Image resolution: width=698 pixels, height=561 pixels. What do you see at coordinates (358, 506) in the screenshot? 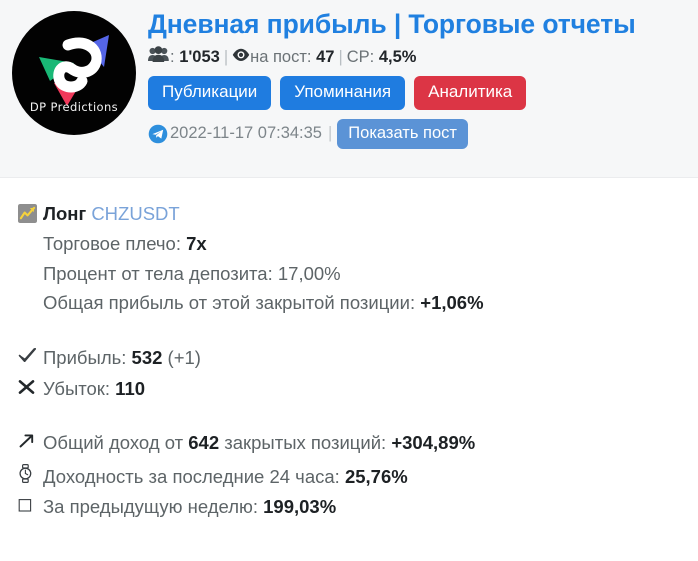
I see `weekly-yield-line: За предыдущую неделю: 199,03%` at bounding box center [358, 506].